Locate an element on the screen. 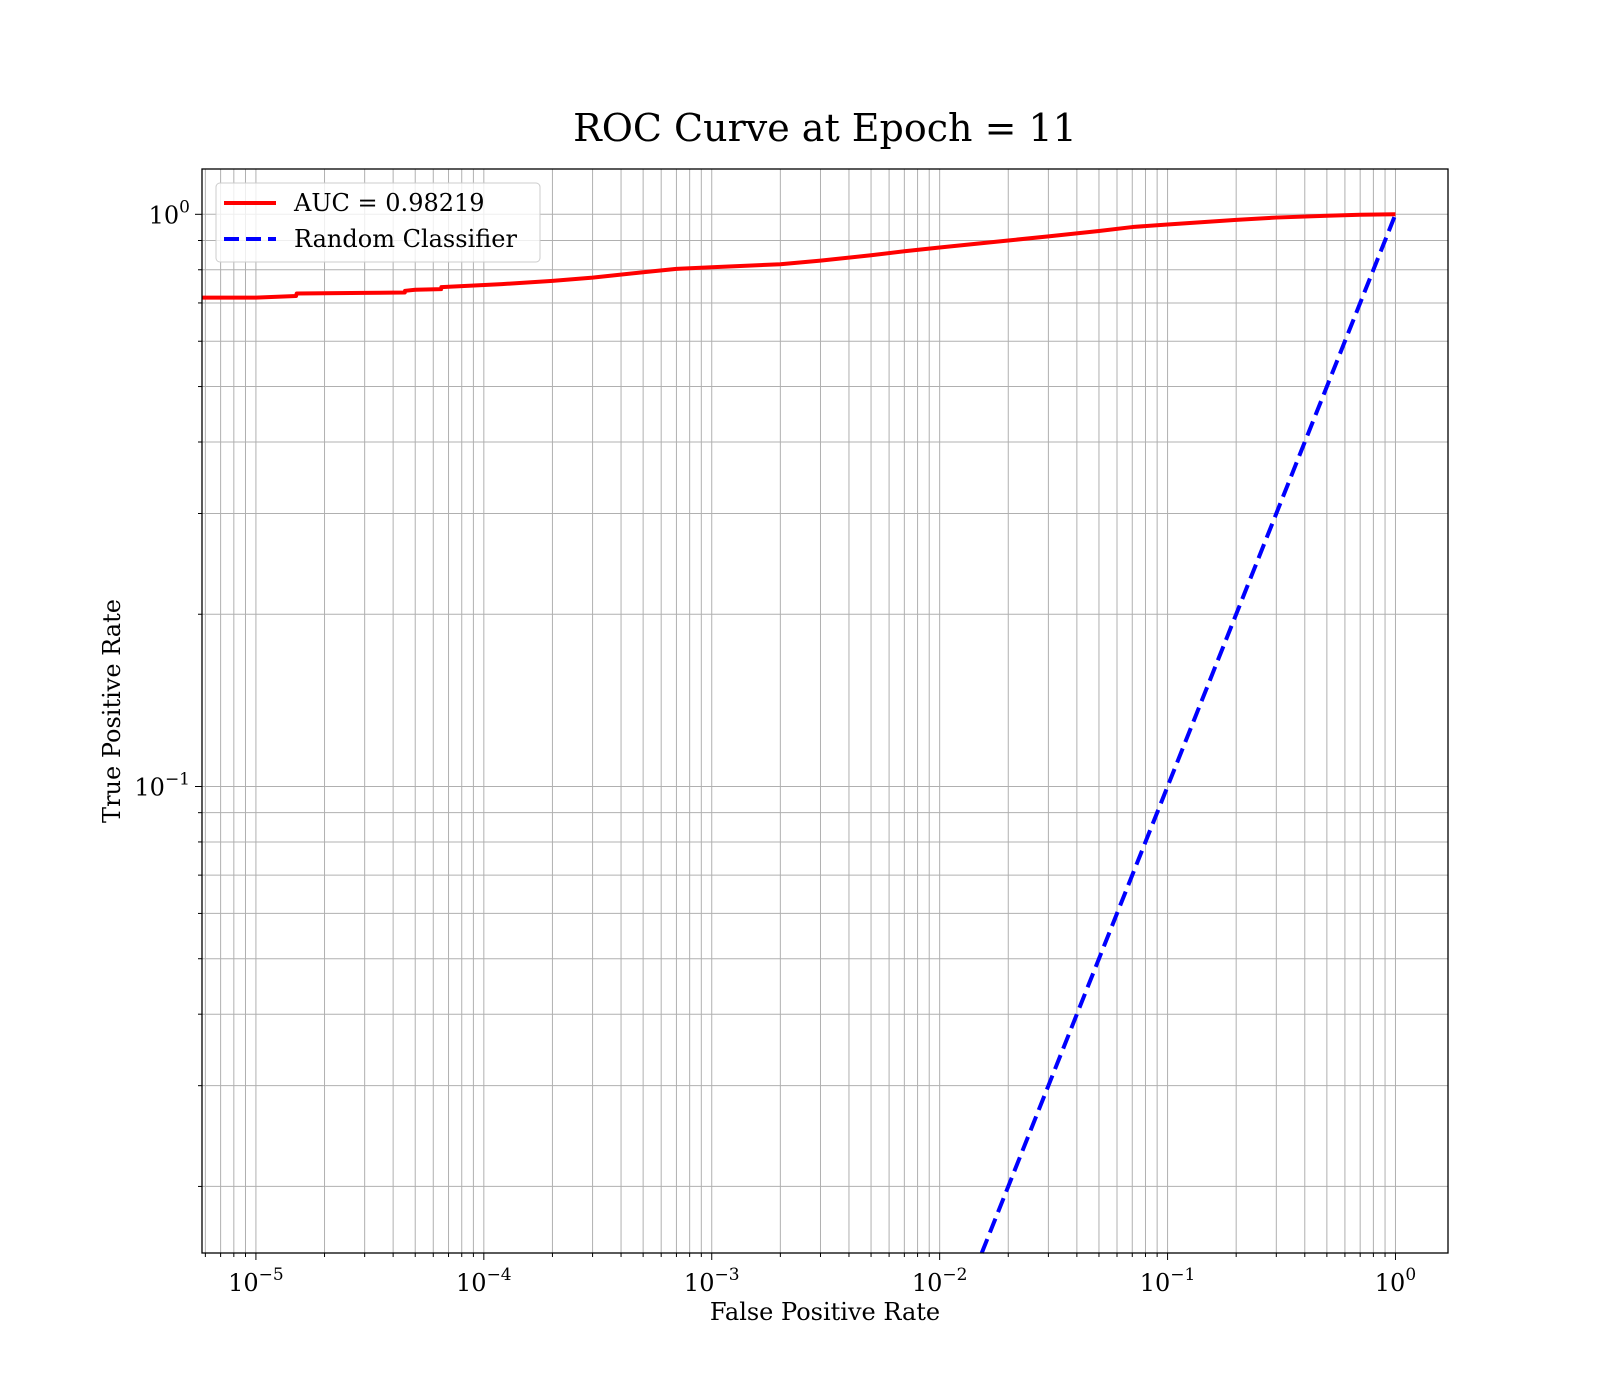 The image size is (1600, 1400). roc-curve-line is located at coordinates (799, 256).